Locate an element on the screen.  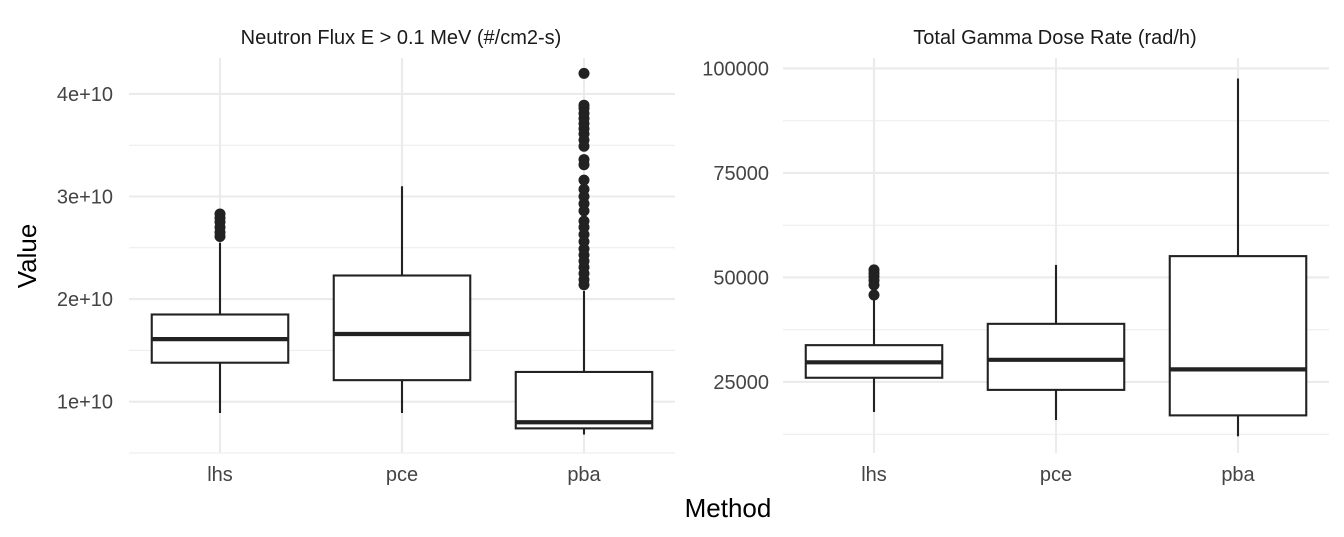
y-axis-title: Value is located at coordinates (27, 256).